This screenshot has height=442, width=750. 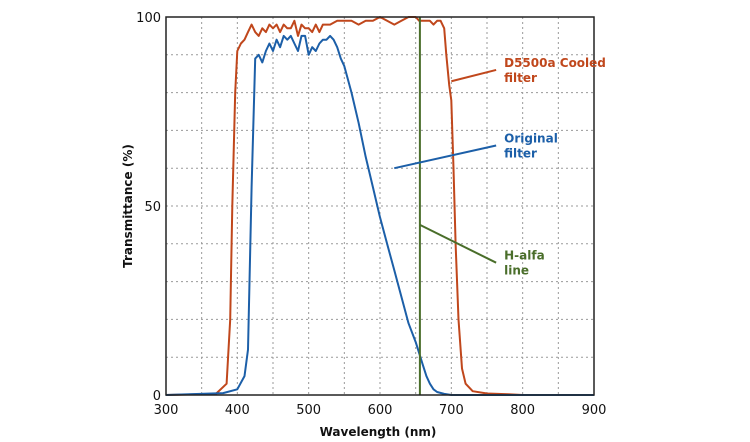 What do you see at coordinates (308, 410) in the screenshot?
I see `x-tick-label: 500` at bounding box center [308, 410].